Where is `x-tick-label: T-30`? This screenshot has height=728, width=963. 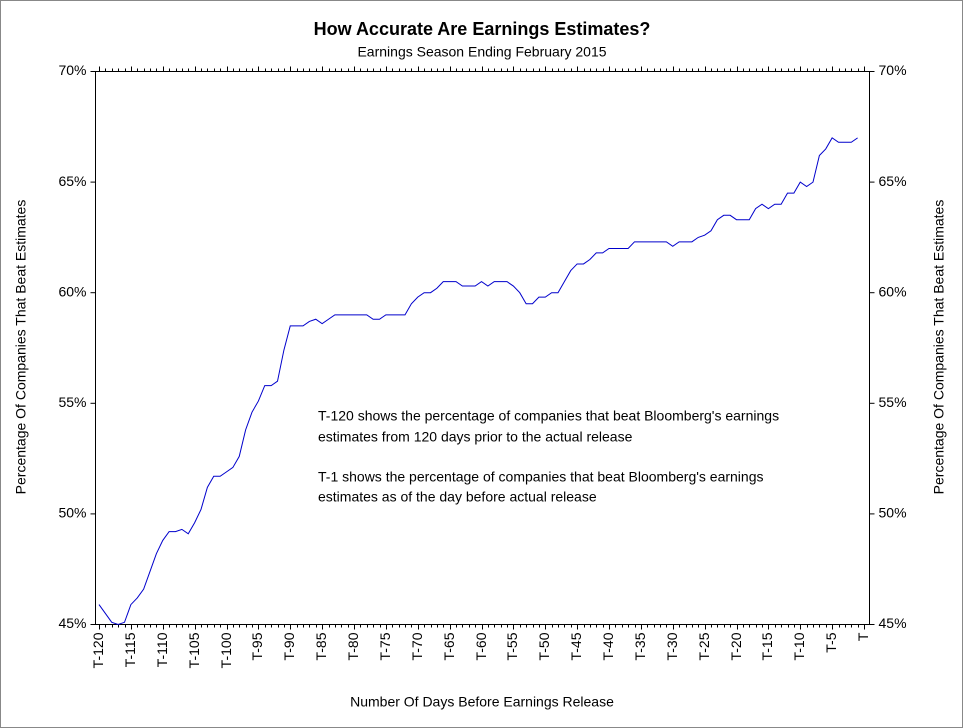
x-tick-label: T-30 is located at coordinates (672, 646).